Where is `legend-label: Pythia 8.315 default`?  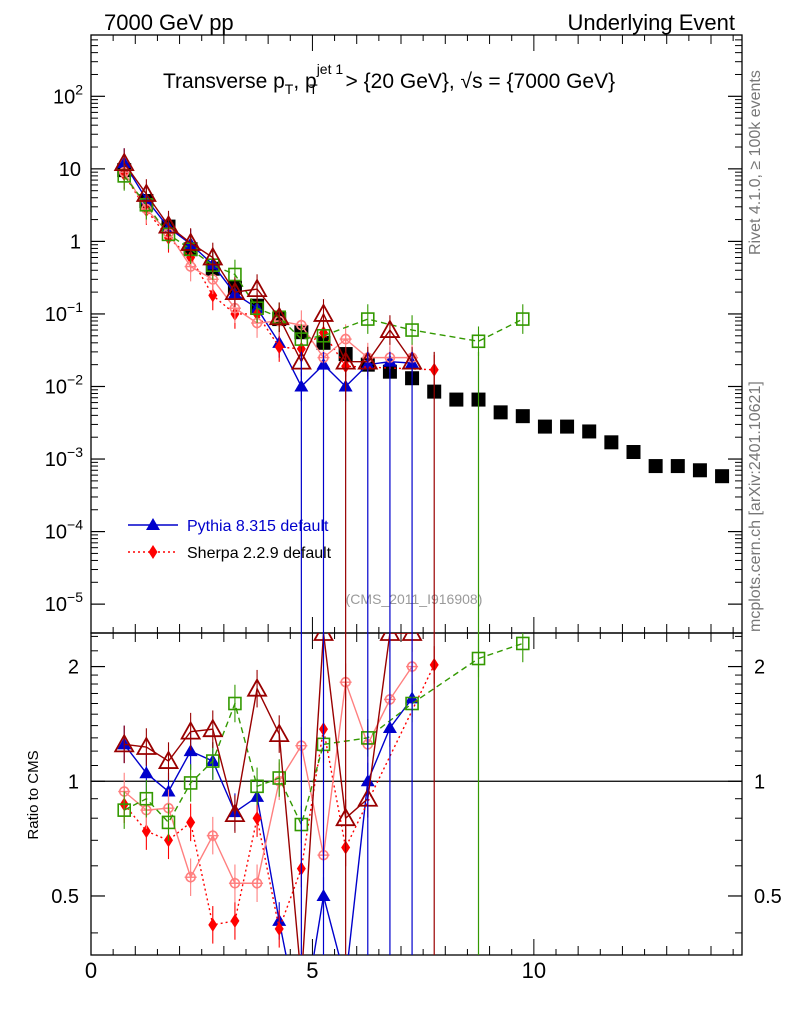 legend-label: Pythia 8.315 default is located at coordinates (258, 526).